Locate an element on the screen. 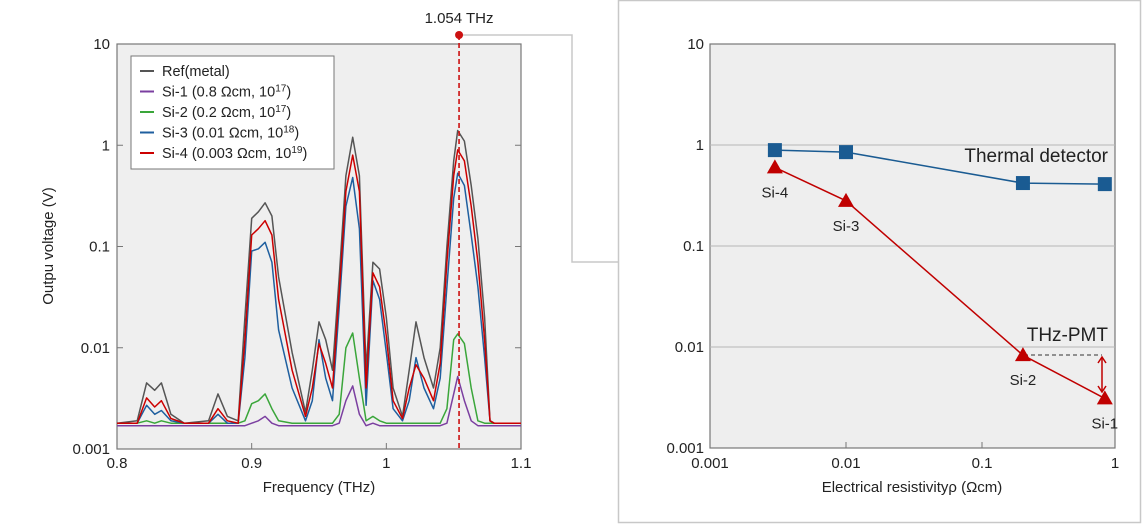 The height and width of the screenshot is (529, 1143). x-tick-label: 0.01 is located at coordinates (845, 463).